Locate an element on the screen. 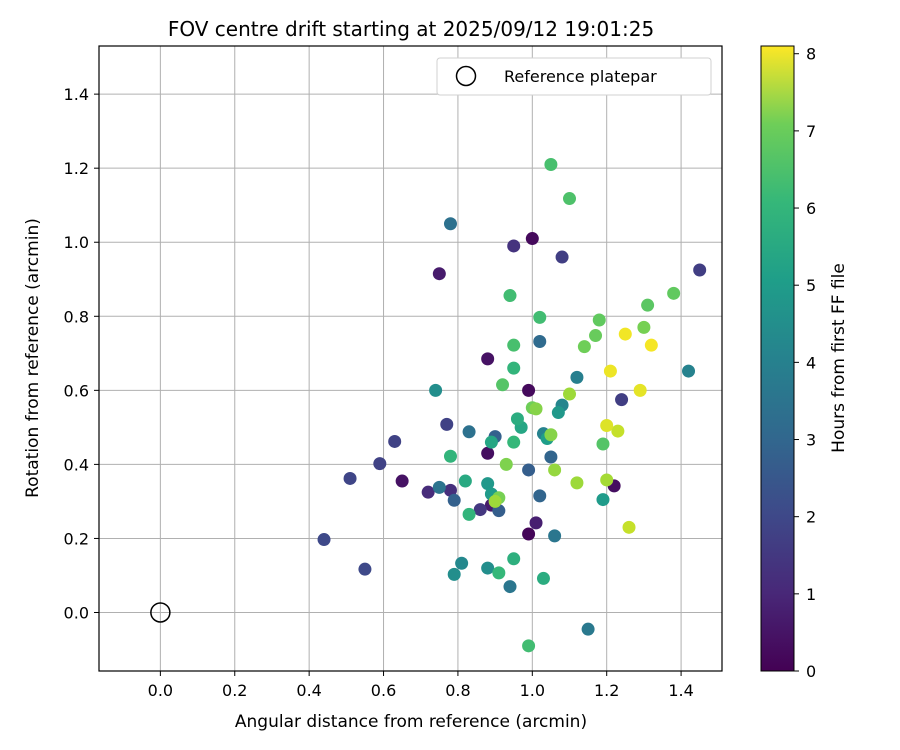  colorbar-tick-label: 7 is located at coordinates (811, 131).